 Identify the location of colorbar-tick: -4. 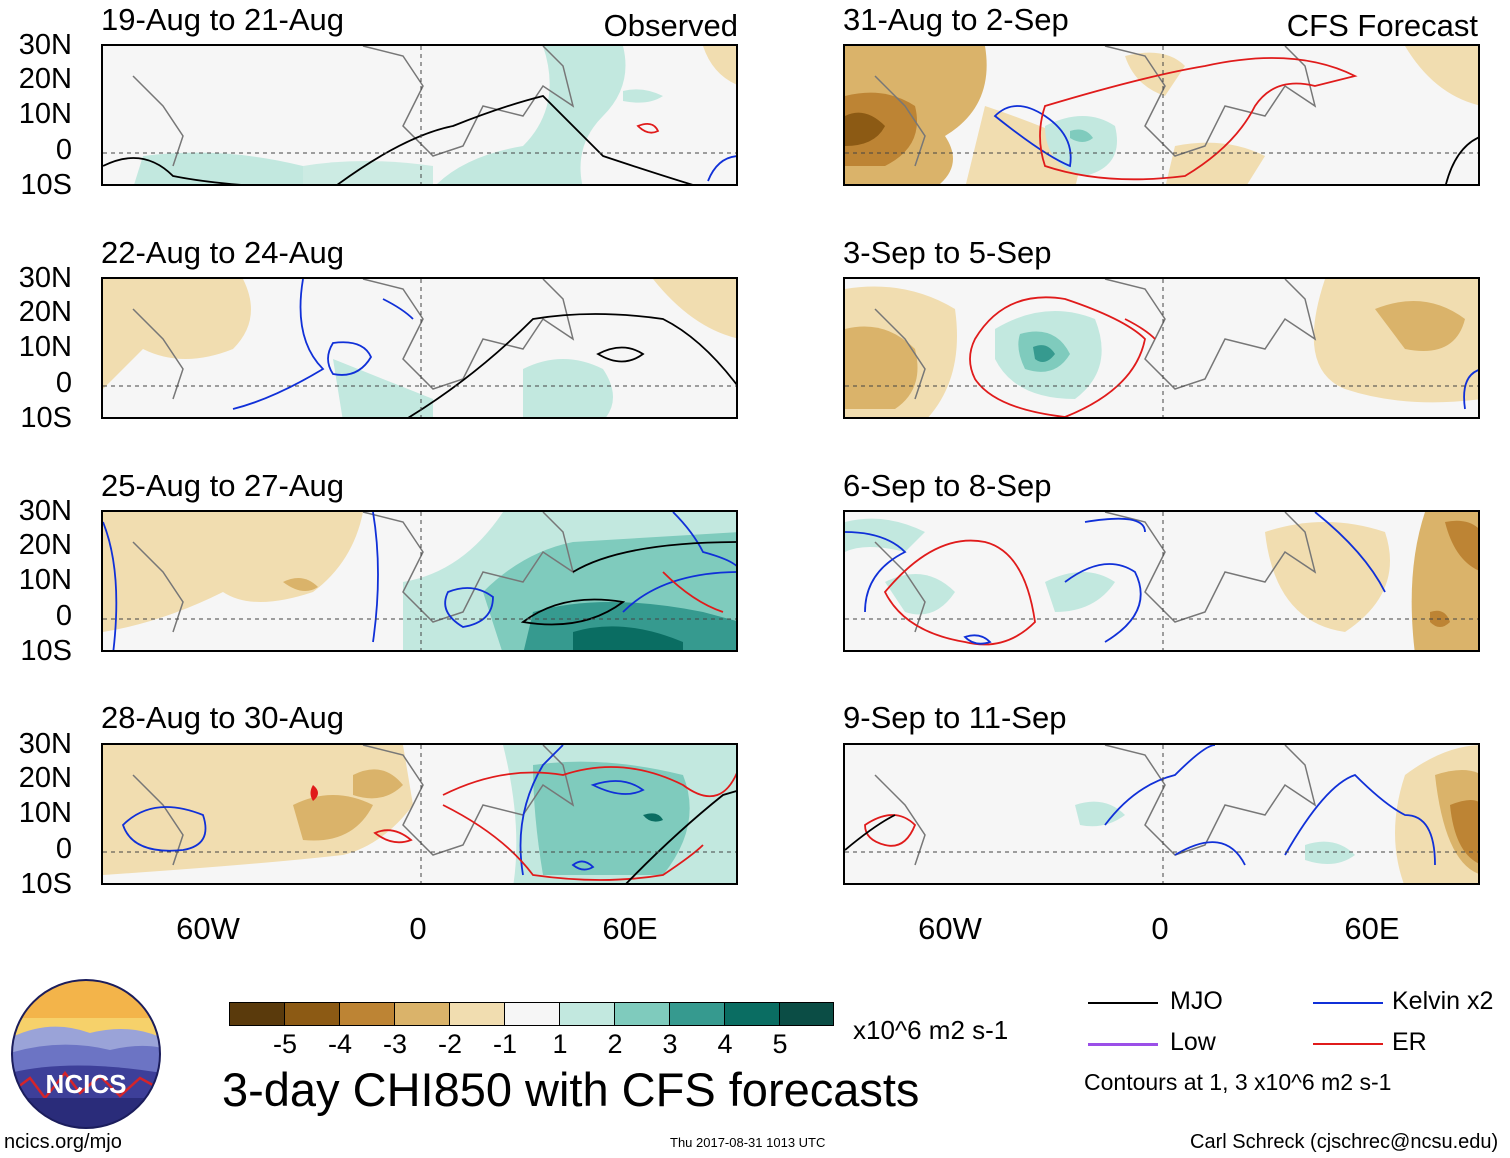
(339, 1044).